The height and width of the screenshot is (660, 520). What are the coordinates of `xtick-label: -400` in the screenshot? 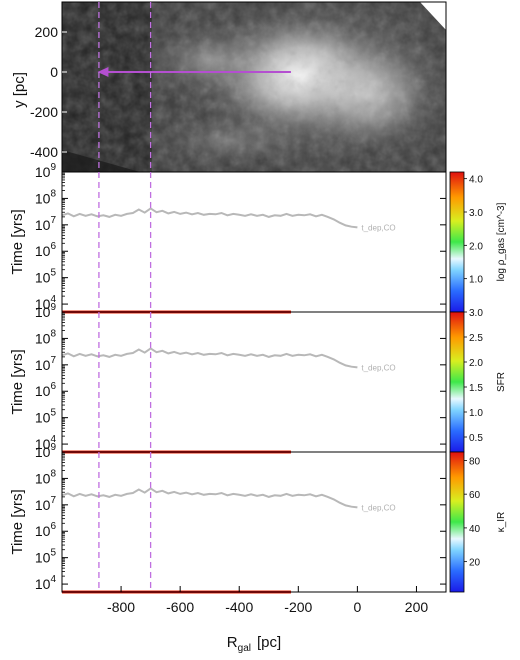 It's located at (239, 607).